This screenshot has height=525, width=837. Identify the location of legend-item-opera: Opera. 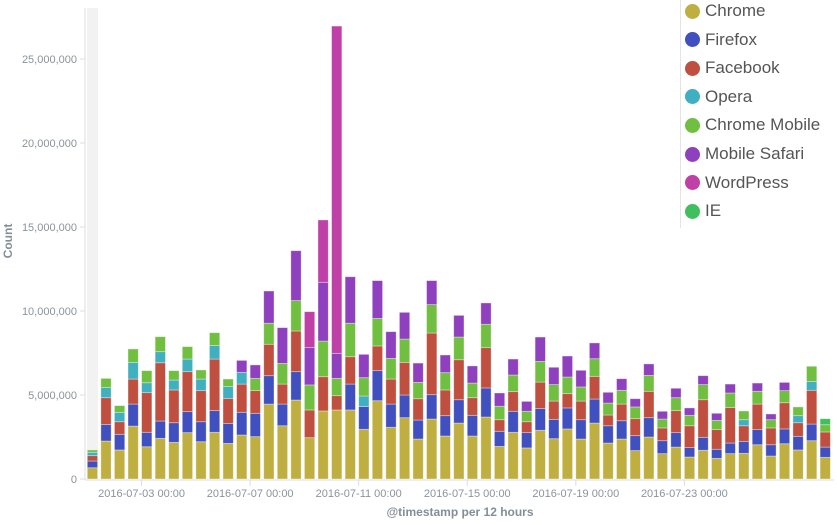
(718, 97).